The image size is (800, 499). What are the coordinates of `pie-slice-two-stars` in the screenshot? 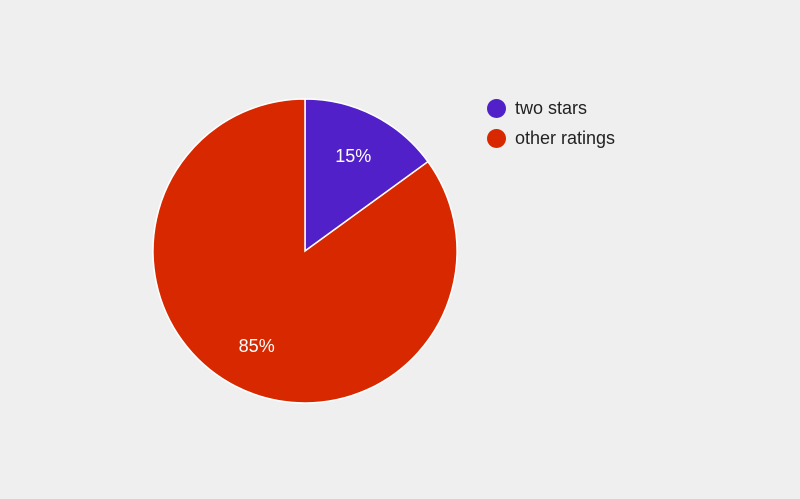 It's located at (367, 175).